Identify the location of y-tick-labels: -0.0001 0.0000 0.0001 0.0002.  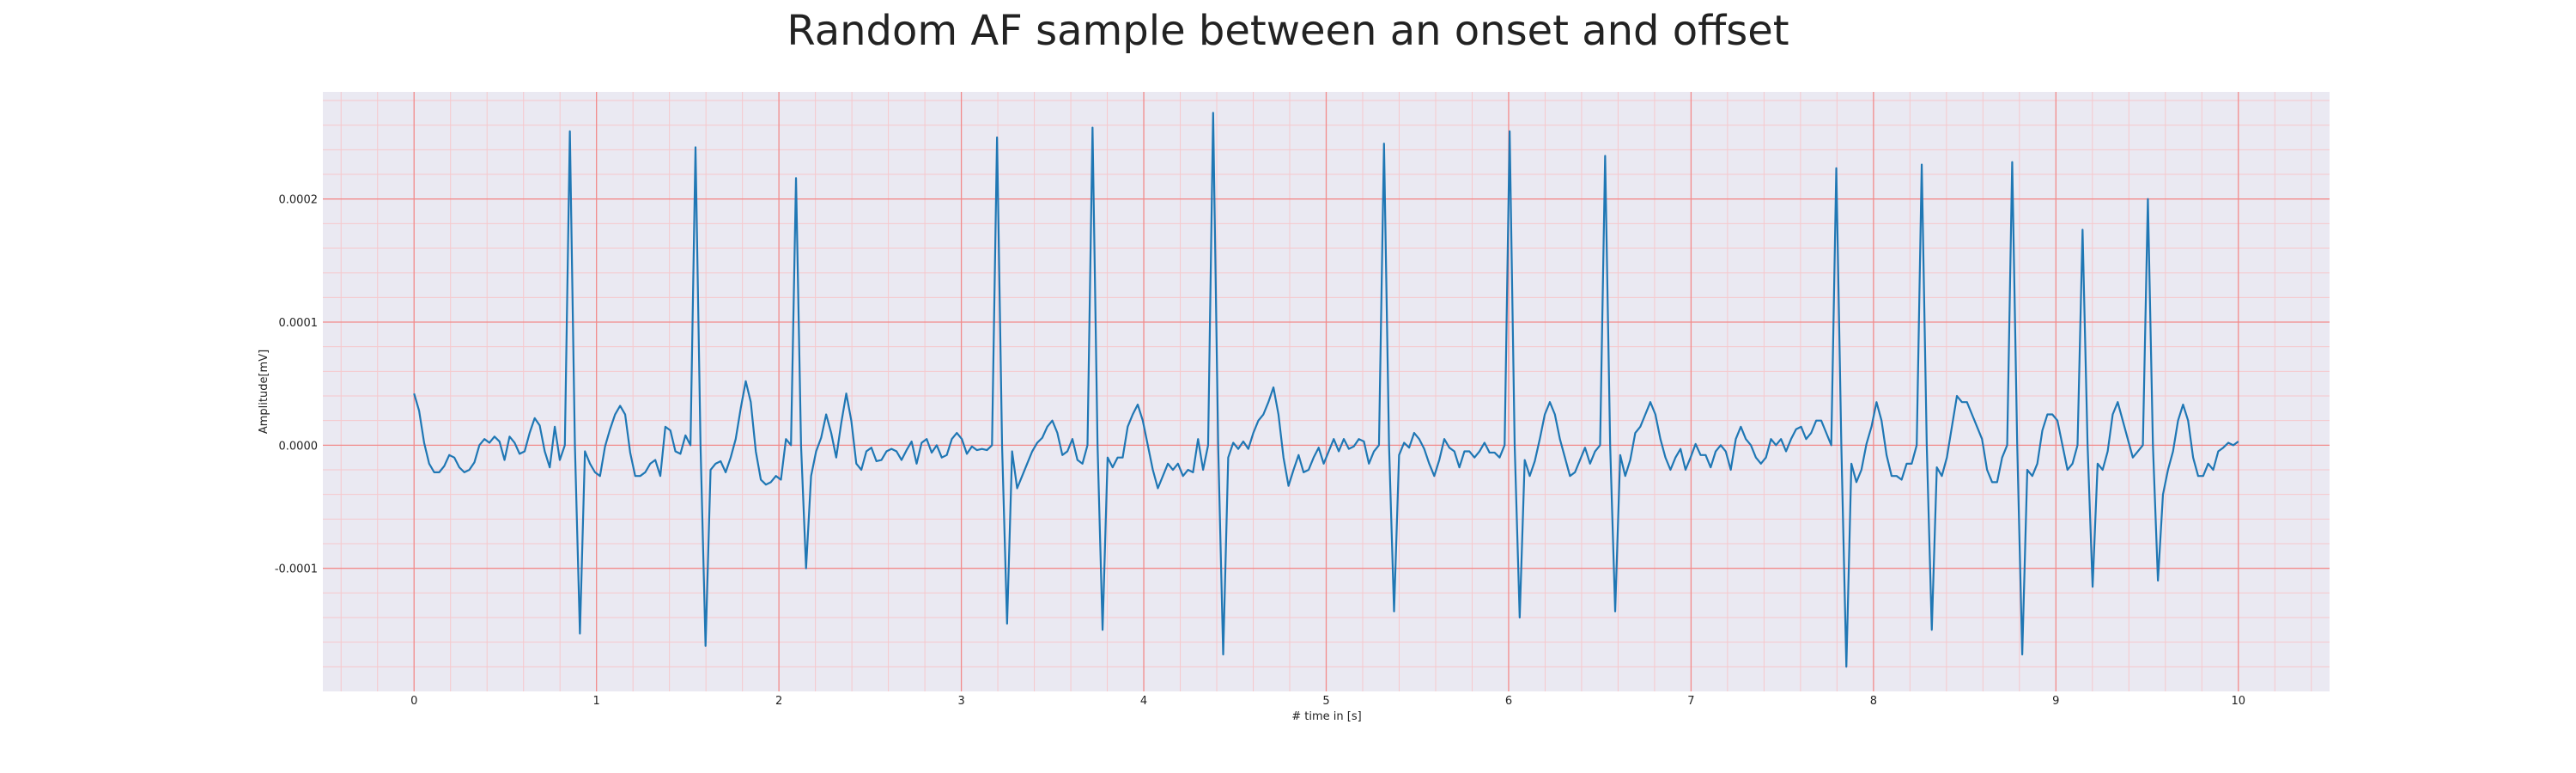
(296, 385).